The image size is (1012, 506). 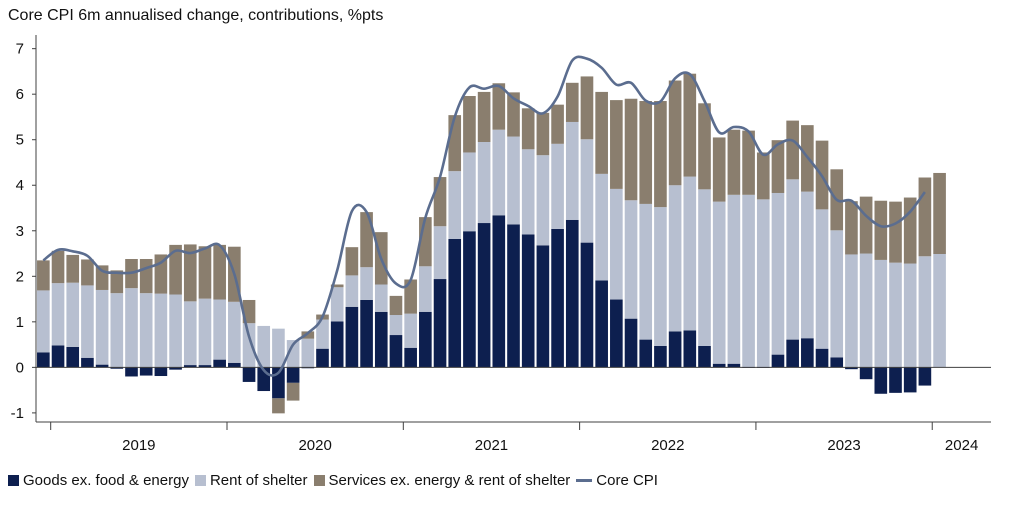 What do you see at coordinates (843, 445) in the screenshot?
I see `x-tick-label: 2023` at bounding box center [843, 445].